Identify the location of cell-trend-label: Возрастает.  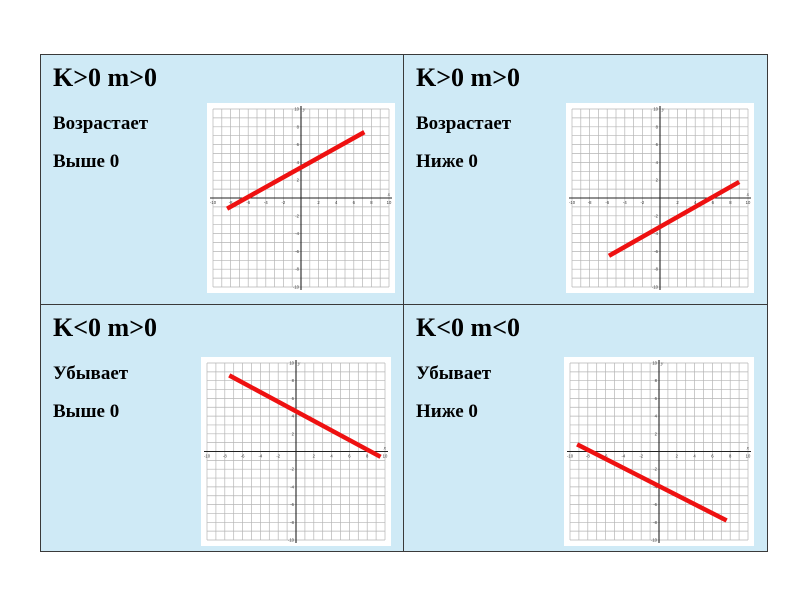
(101, 123).